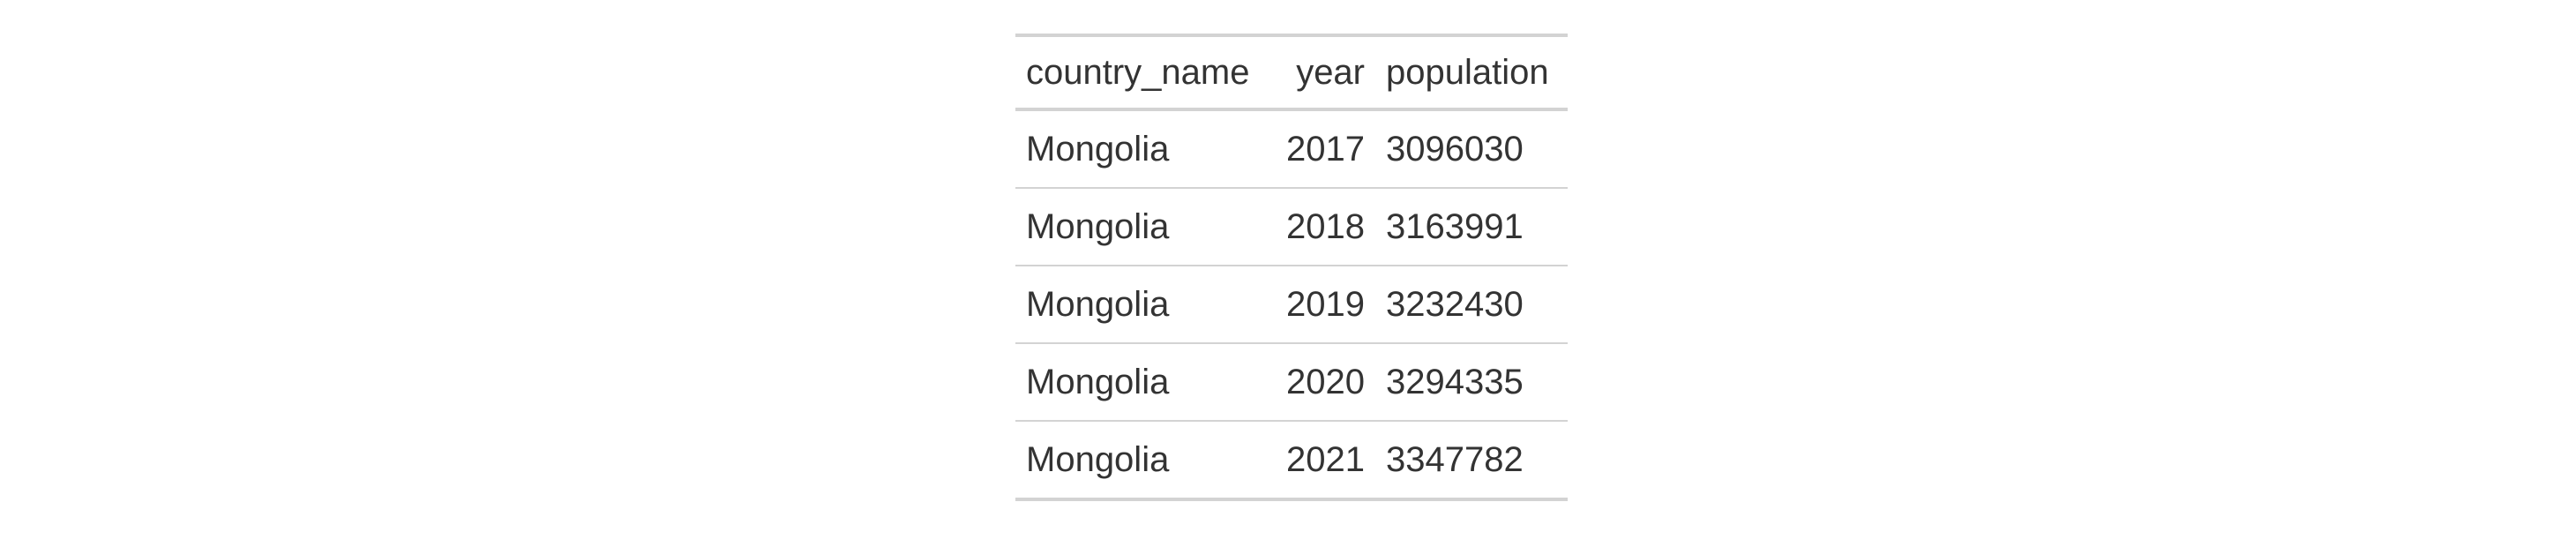 This screenshot has width=2576, height=547. What do you see at coordinates (1472, 382) in the screenshot?
I see `cell-population: 3294335` at bounding box center [1472, 382].